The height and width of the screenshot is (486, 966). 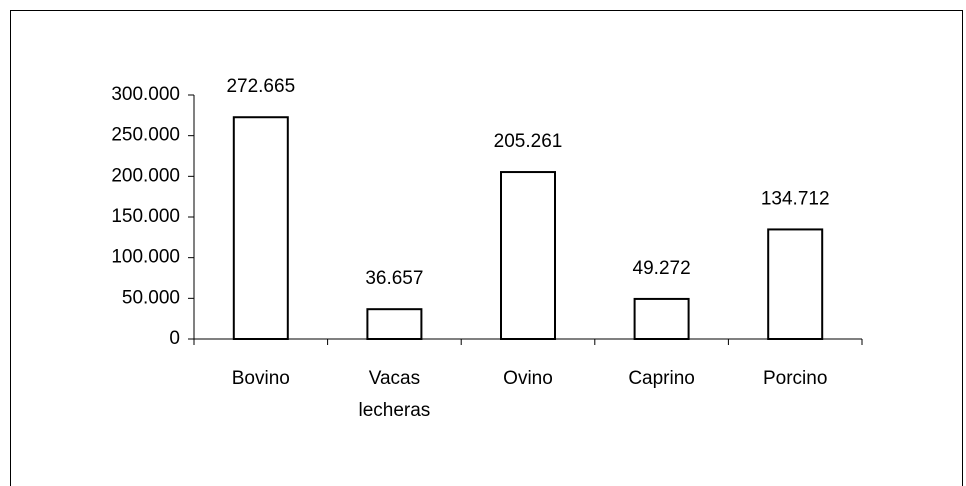 What do you see at coordinates (260, 378) in the screenshot?
I see `x-tick-label: Bovino` at bounding box center [260, 378].